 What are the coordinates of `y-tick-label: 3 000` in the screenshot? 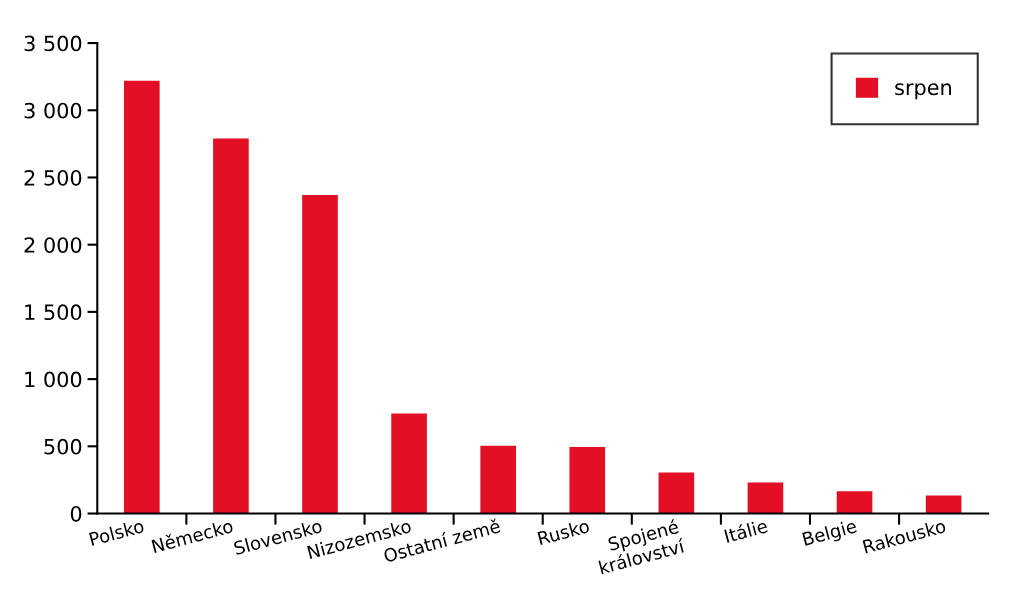 It's located at (53, 110).